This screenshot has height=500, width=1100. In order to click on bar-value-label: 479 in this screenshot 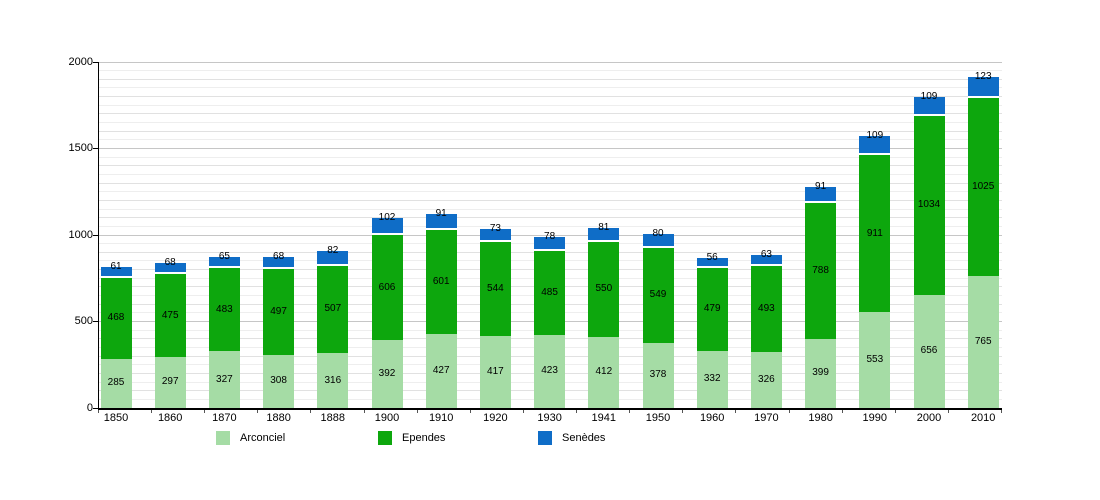, I will do `click(712, 309)`.